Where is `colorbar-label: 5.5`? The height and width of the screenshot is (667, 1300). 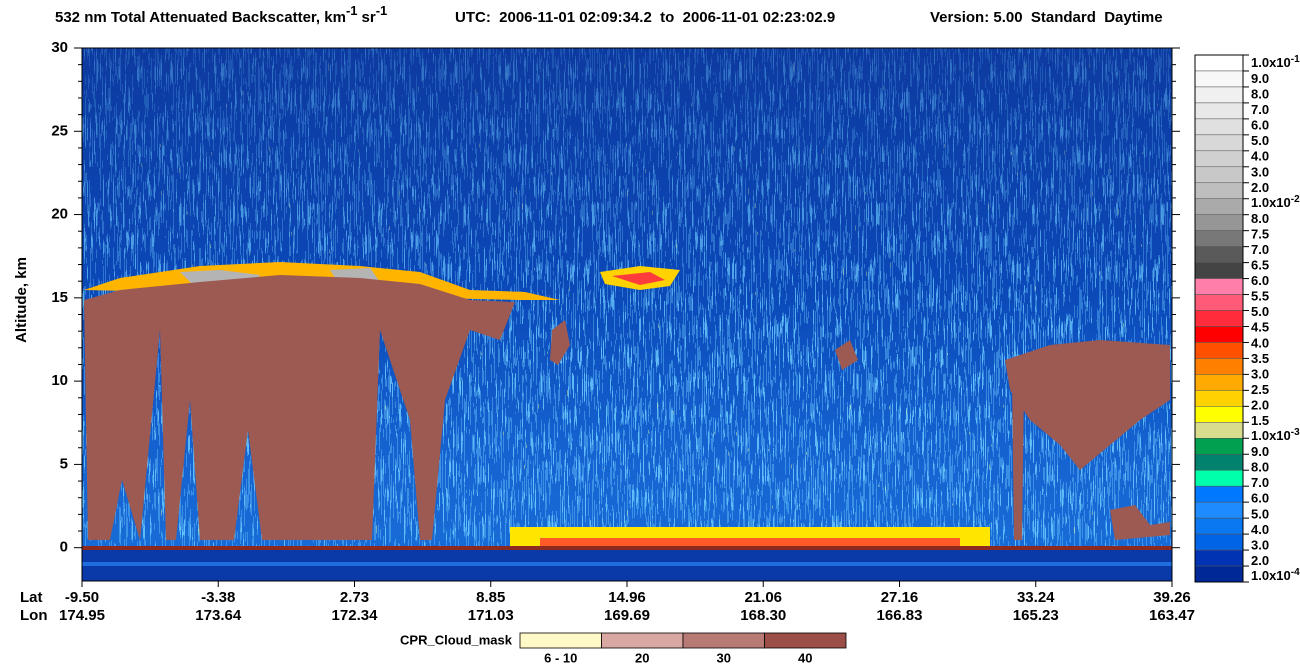
colorbar-label: 5.5 is located at coordinates (1260, 296).